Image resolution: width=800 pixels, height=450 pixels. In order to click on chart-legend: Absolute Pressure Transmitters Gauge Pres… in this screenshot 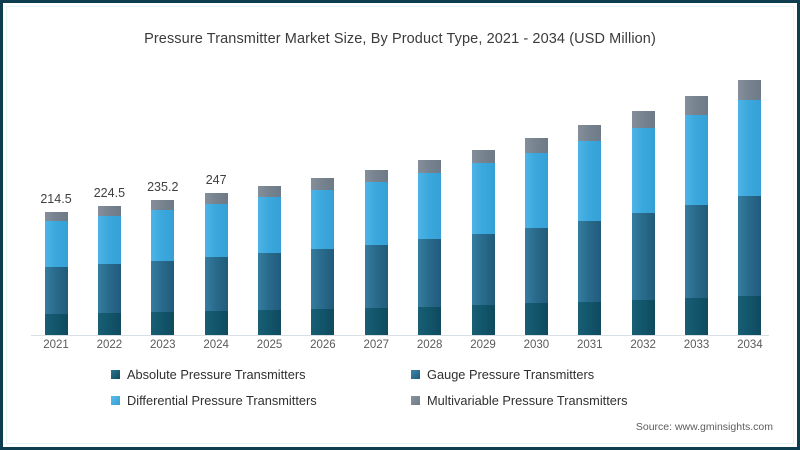, I will do `click(411, 387)`.